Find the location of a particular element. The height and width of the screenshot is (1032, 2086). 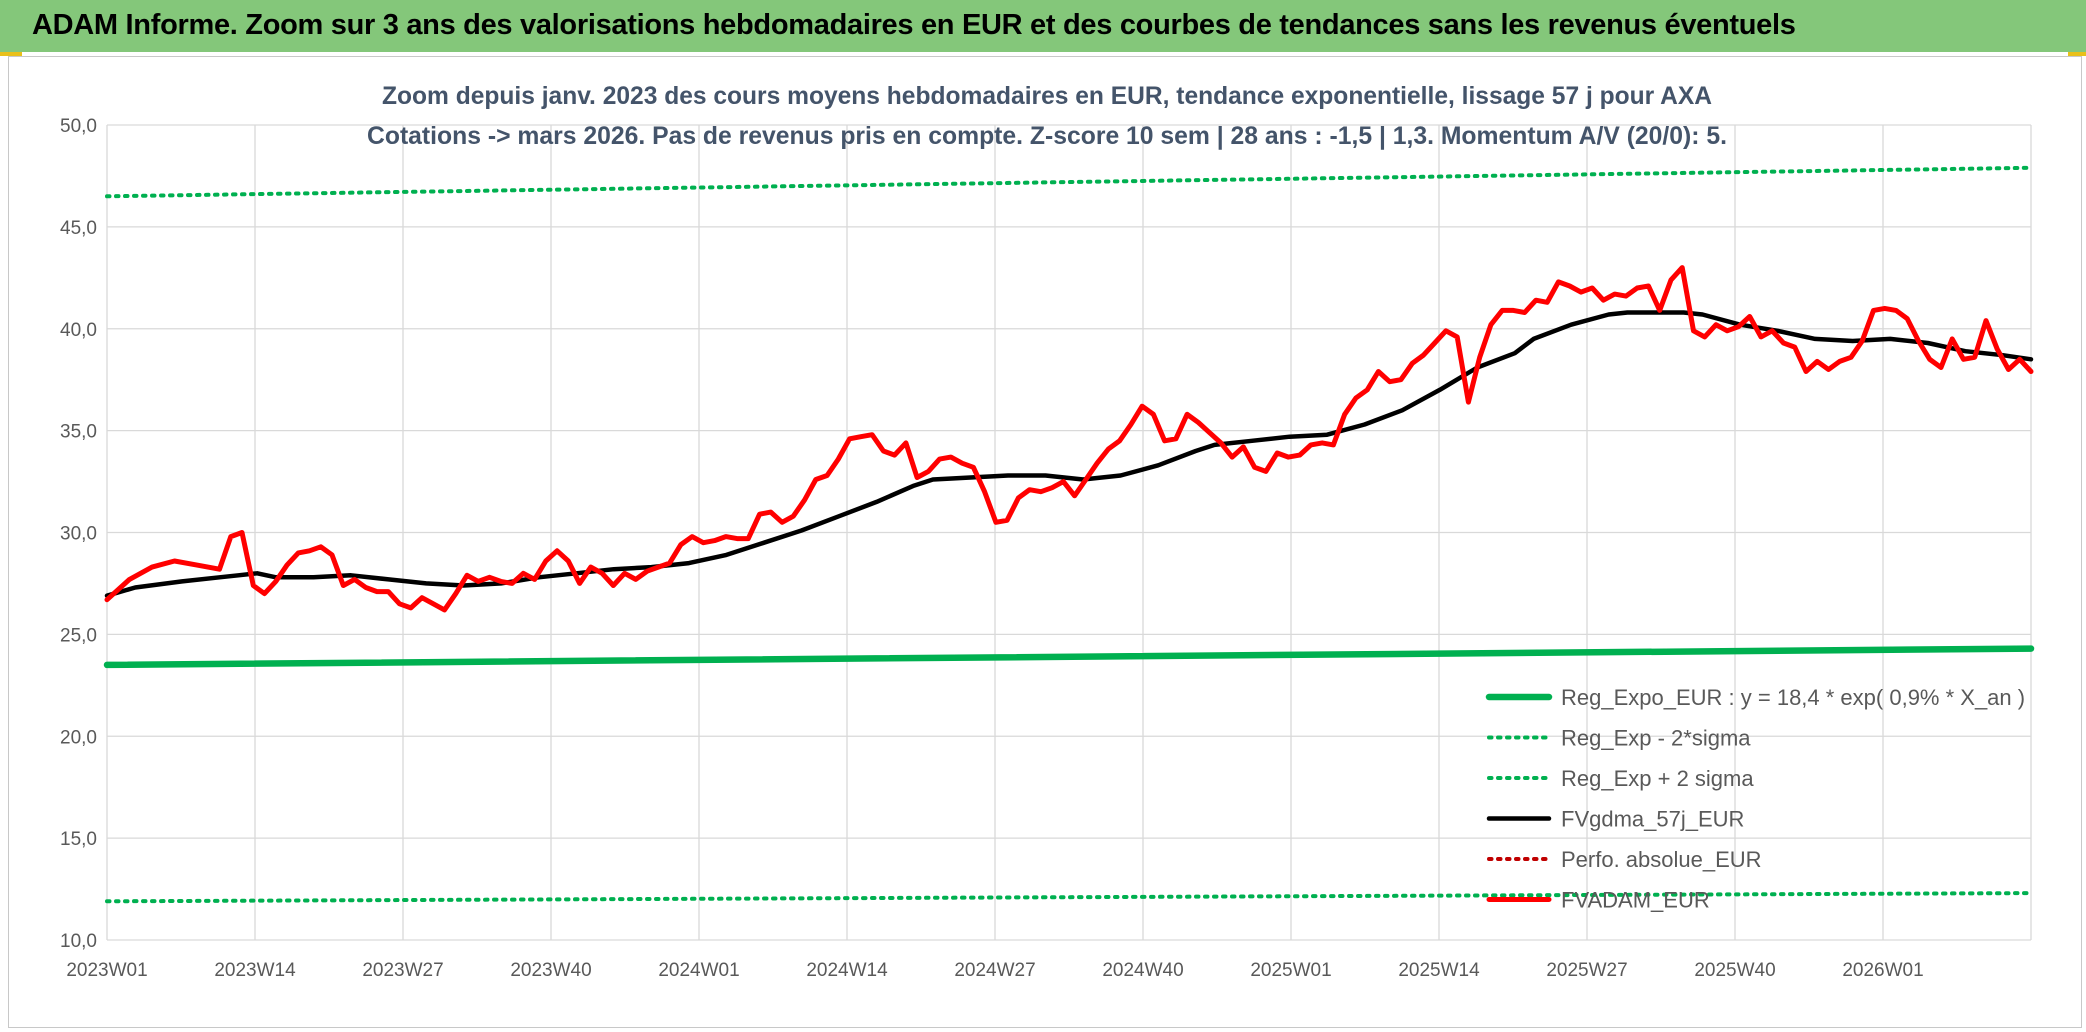

y-tick-label: 50,0 is located at coordinates (78, 126).